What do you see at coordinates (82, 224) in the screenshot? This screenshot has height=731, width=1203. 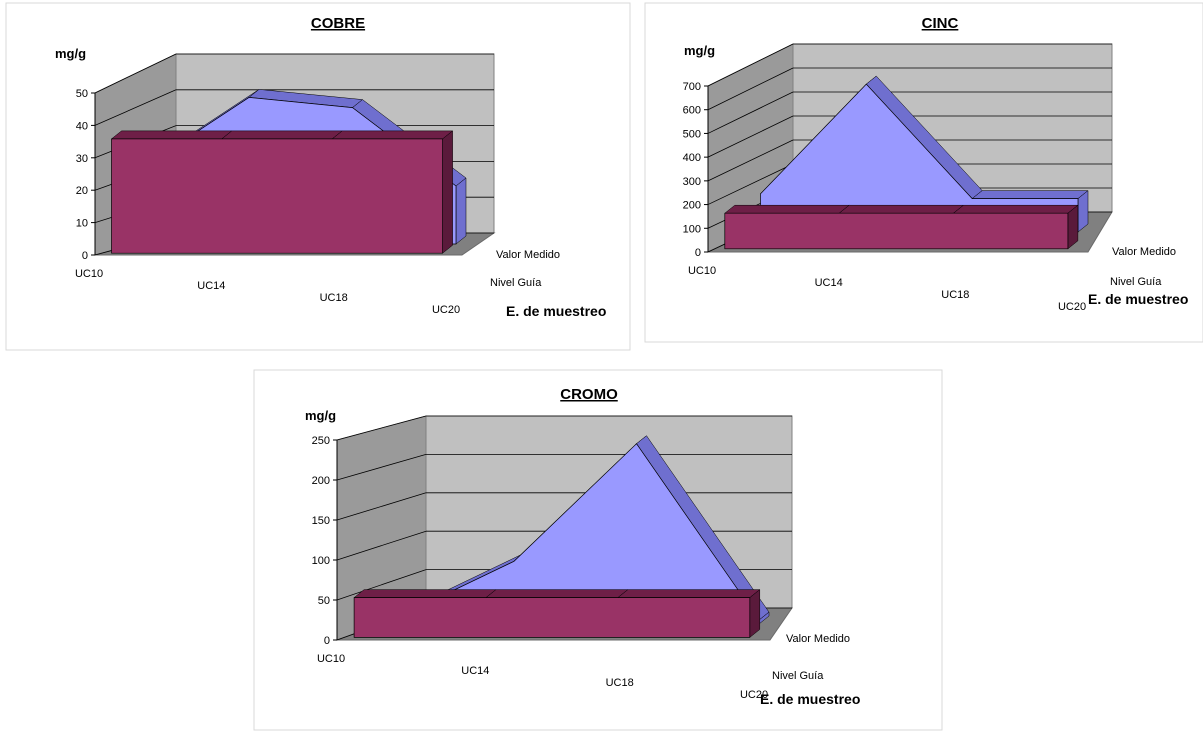 I see `y-tick-label: 10` at bounding box center [82, 224].